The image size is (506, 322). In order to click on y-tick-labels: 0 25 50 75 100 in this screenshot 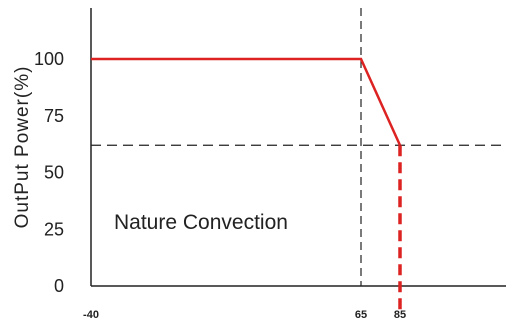, I will do `click(49, 172)`.